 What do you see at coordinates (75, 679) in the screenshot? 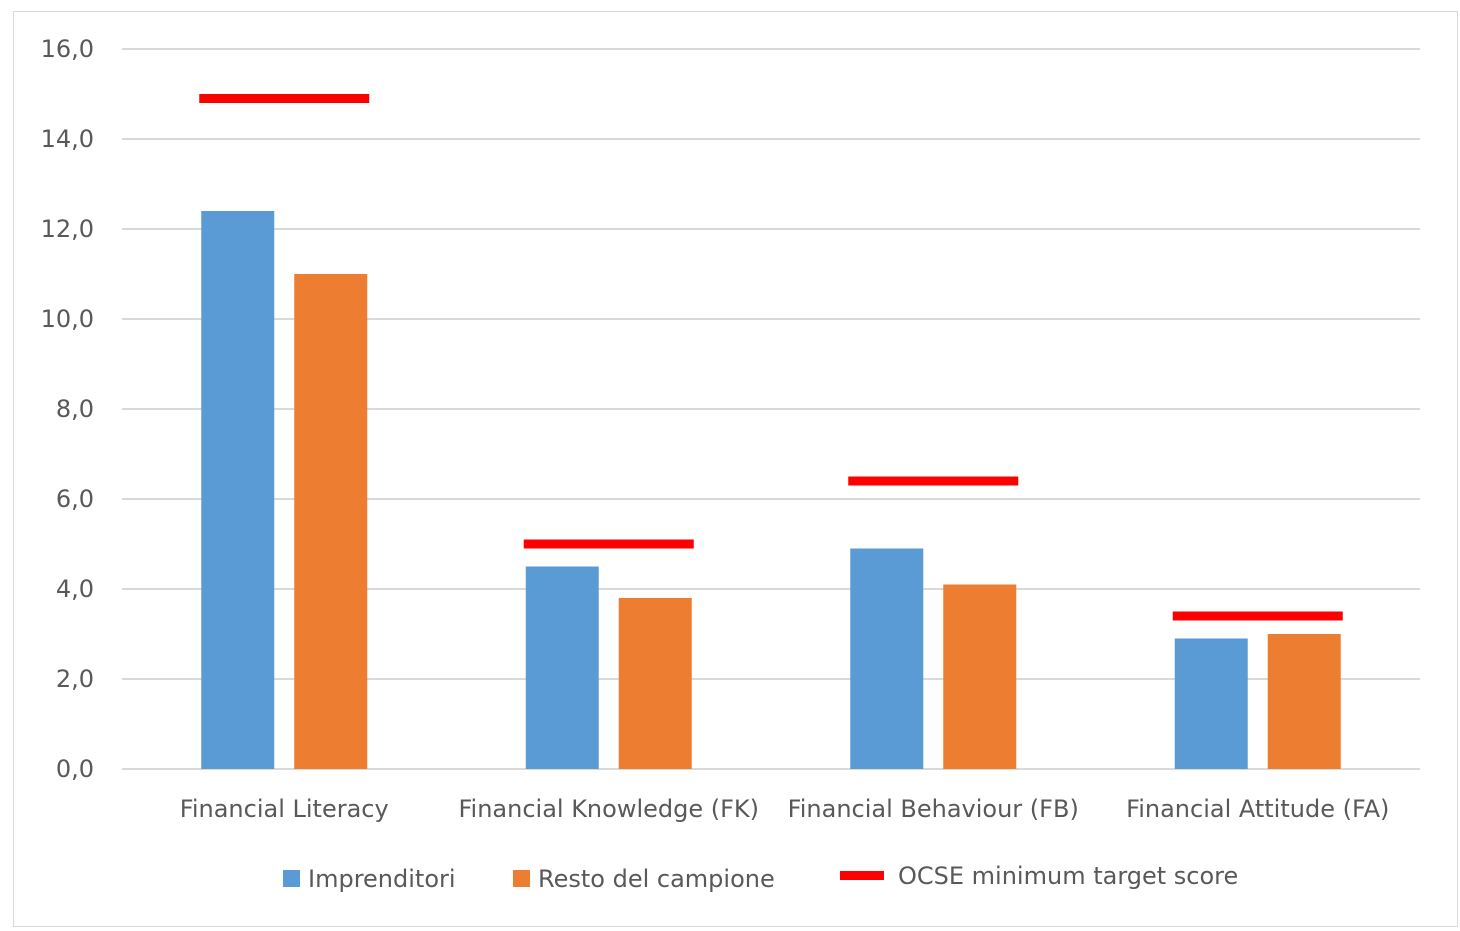
I see `y-tick-label: 2,0` at bounding box center [75, 679].